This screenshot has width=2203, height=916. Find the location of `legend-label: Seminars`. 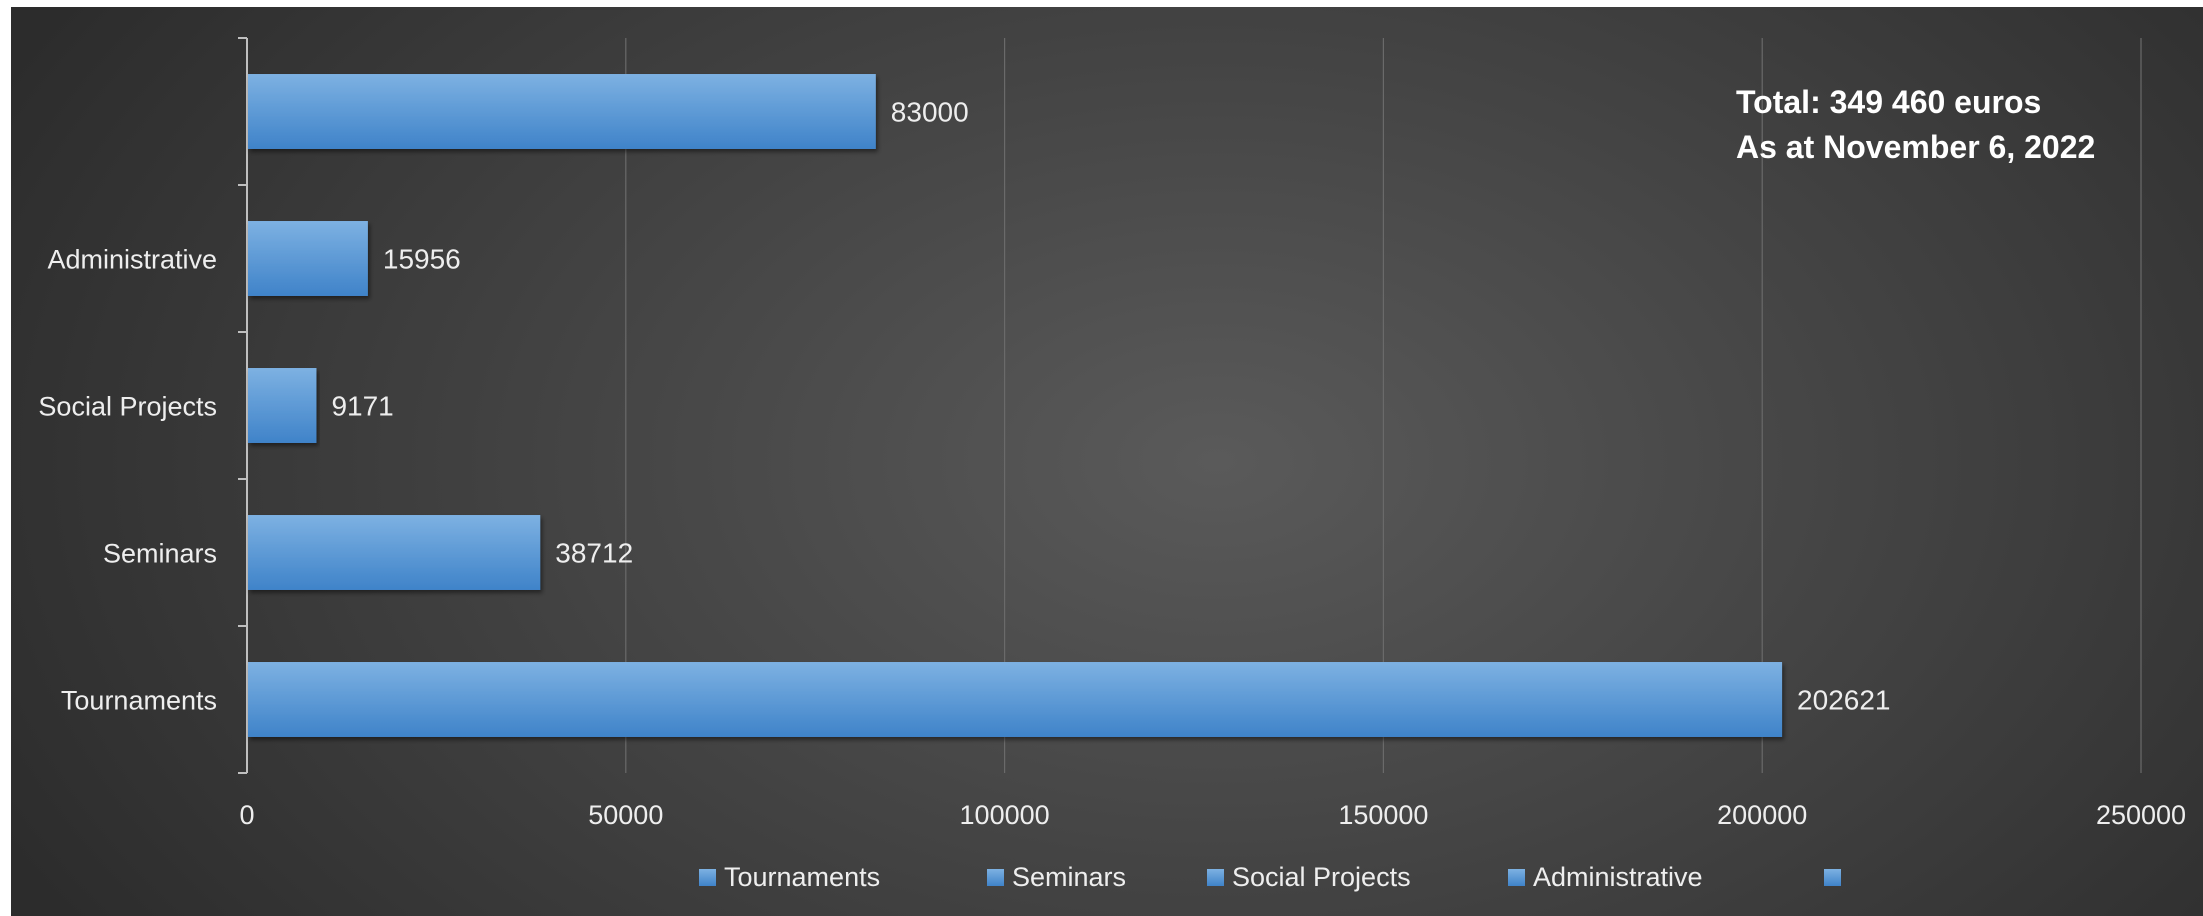

legend-label: Seminars is located at coordinates (1069, 877).